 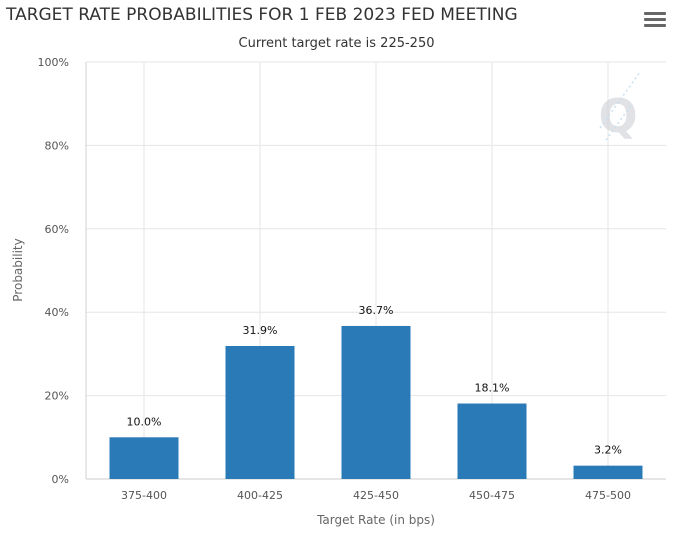 I want to click on data-label: 36.7%, so click(x=376, y=310).